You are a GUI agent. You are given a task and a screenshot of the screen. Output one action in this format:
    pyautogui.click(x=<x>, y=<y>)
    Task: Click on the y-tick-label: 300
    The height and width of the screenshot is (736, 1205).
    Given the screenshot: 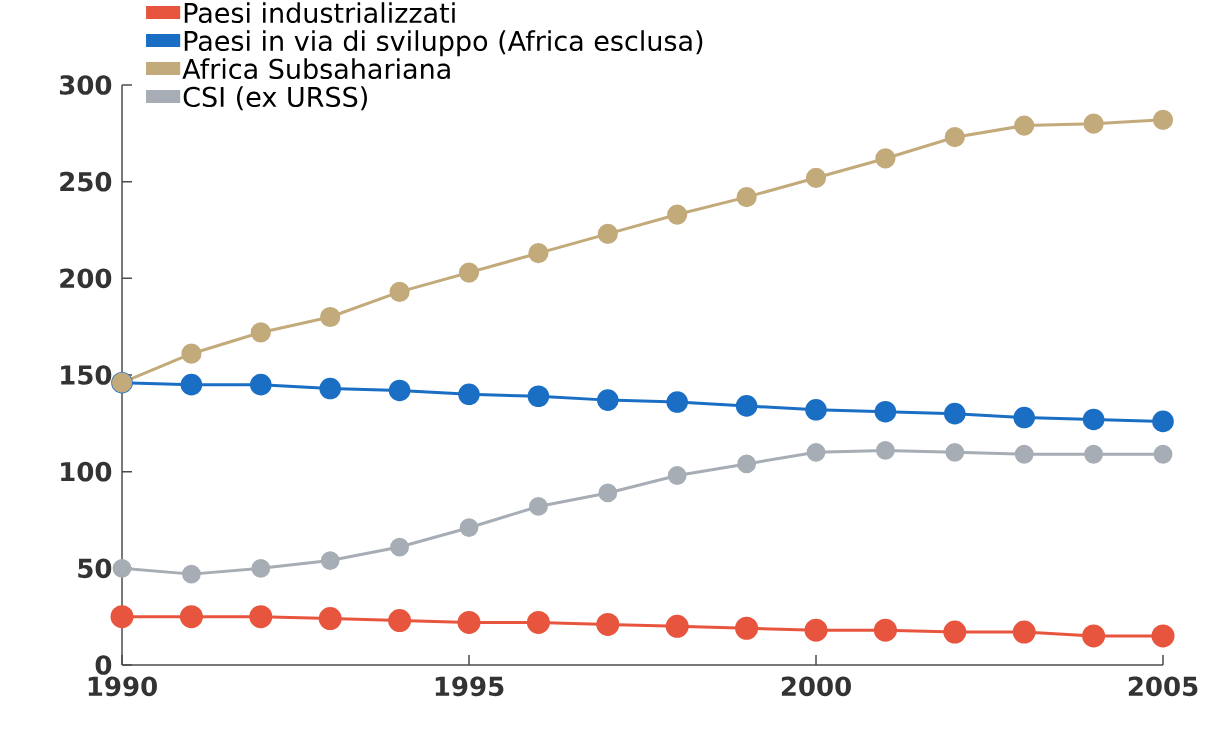 What is the action you would take?
    pyautogui.click(x=85, y=85)
    